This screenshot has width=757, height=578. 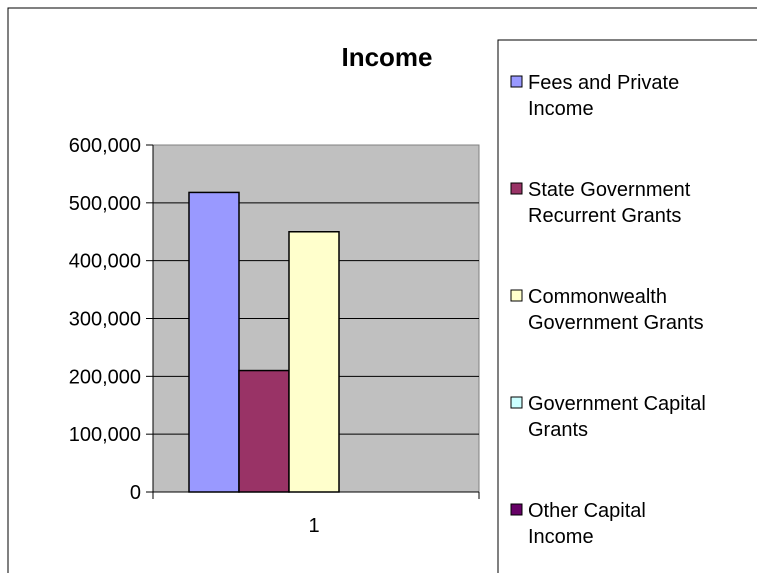 I want to click on y-tick-label: 100,000, so click(x=105, y=435).